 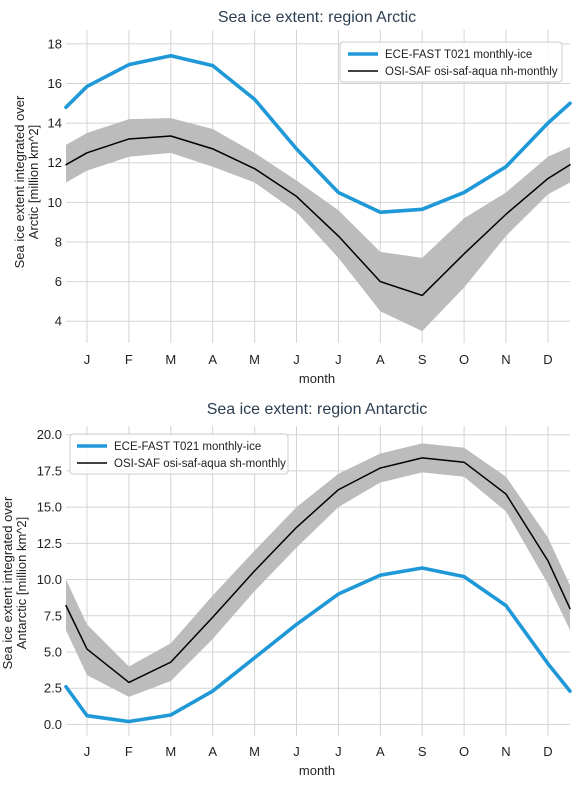 I want to click on antarctic-y-tick: 20.0, so click(x=49, y=434).